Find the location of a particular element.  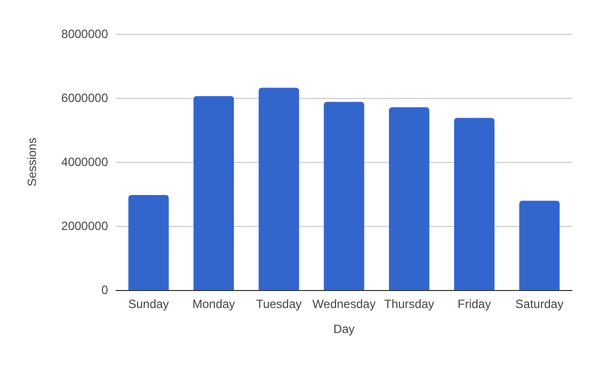

y-tick-label: 2000000 is located at coordinates (84, 226).